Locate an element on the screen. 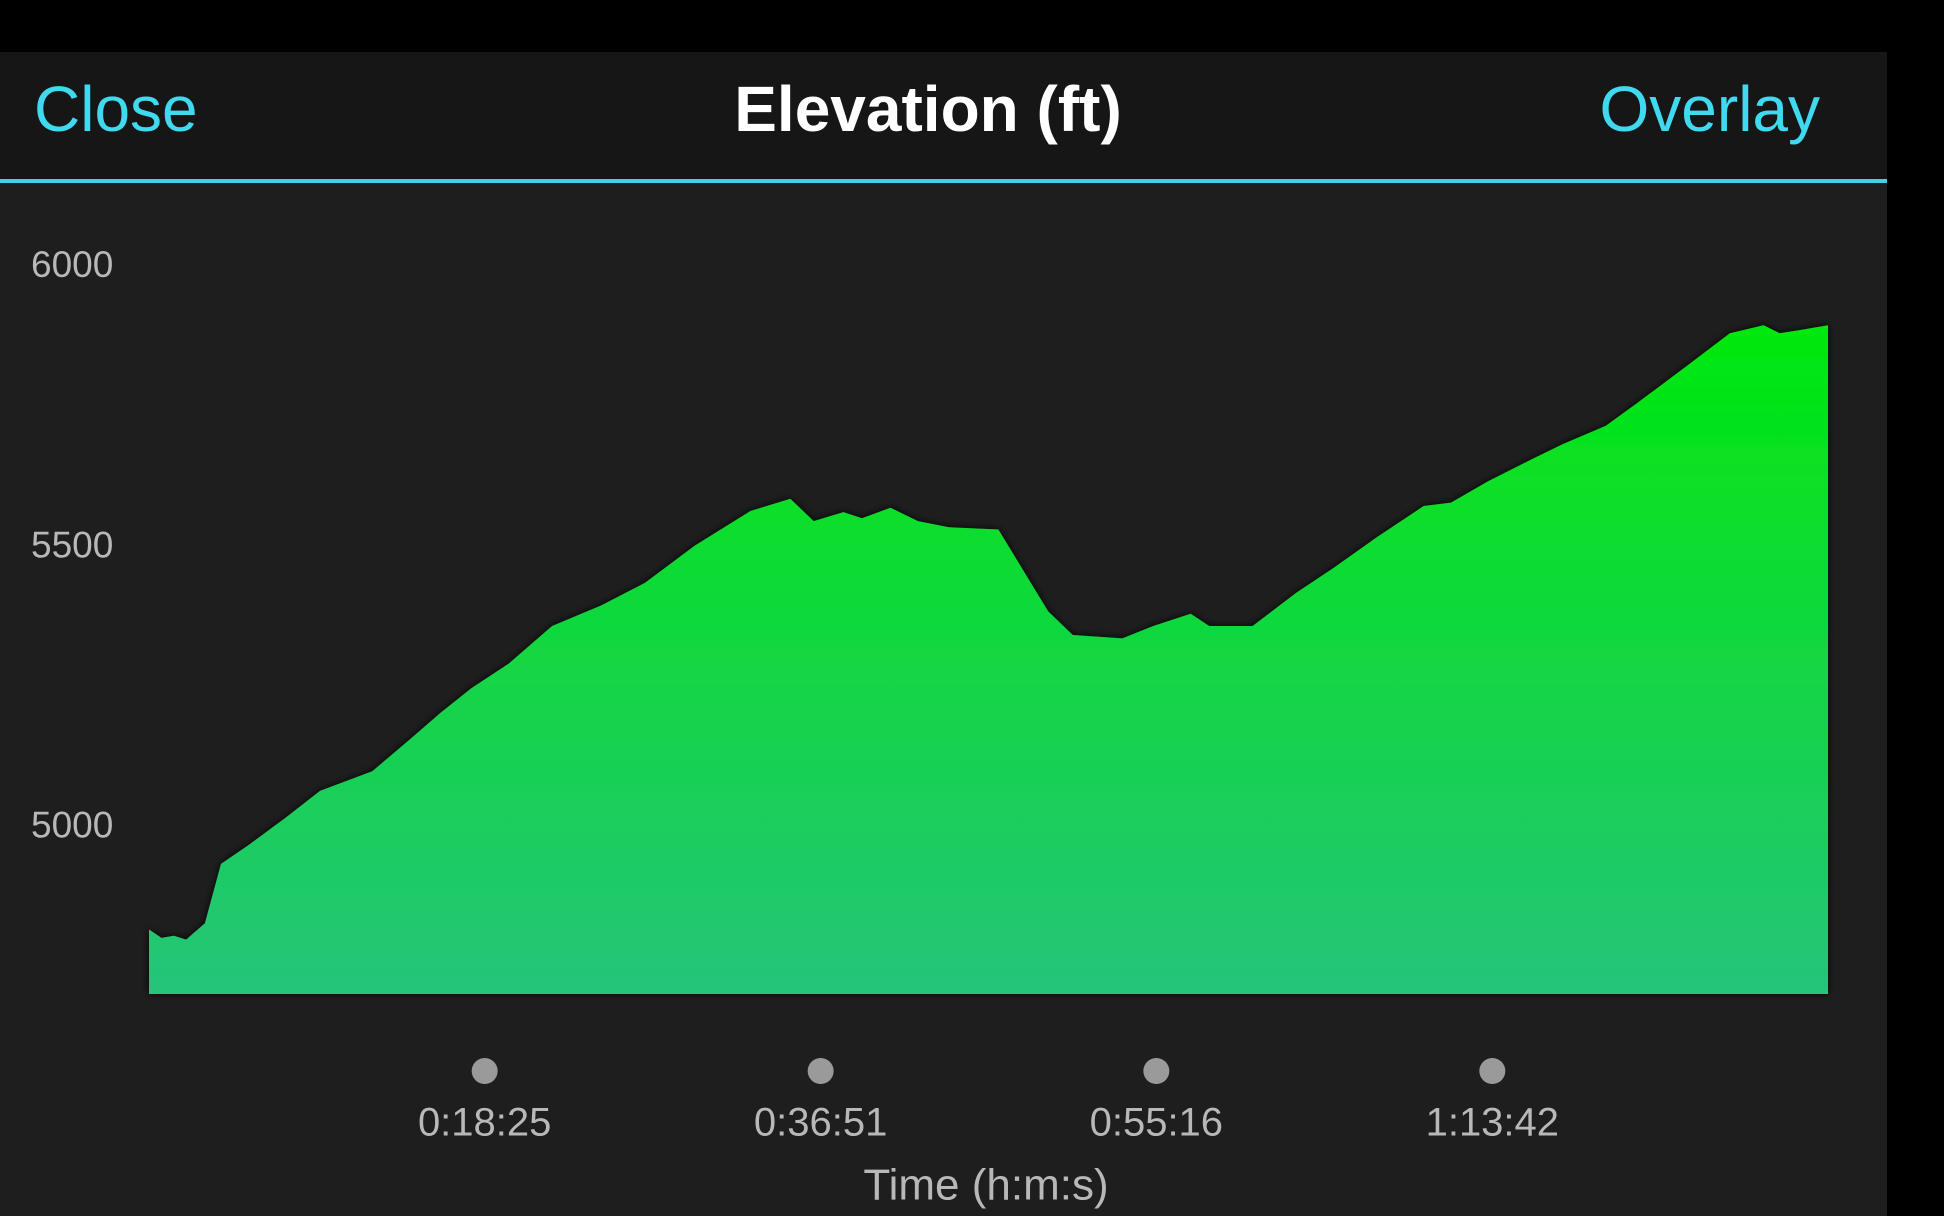  y-tick-label: 5000 is located at coordinates (72, 825).